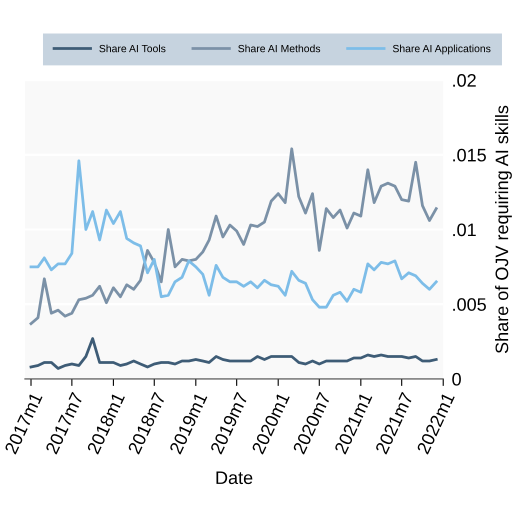 Image resolution: width=519 pixels, height=527 pixels. I want to click on legend-label: Share AI Applications, so click(441, 49).